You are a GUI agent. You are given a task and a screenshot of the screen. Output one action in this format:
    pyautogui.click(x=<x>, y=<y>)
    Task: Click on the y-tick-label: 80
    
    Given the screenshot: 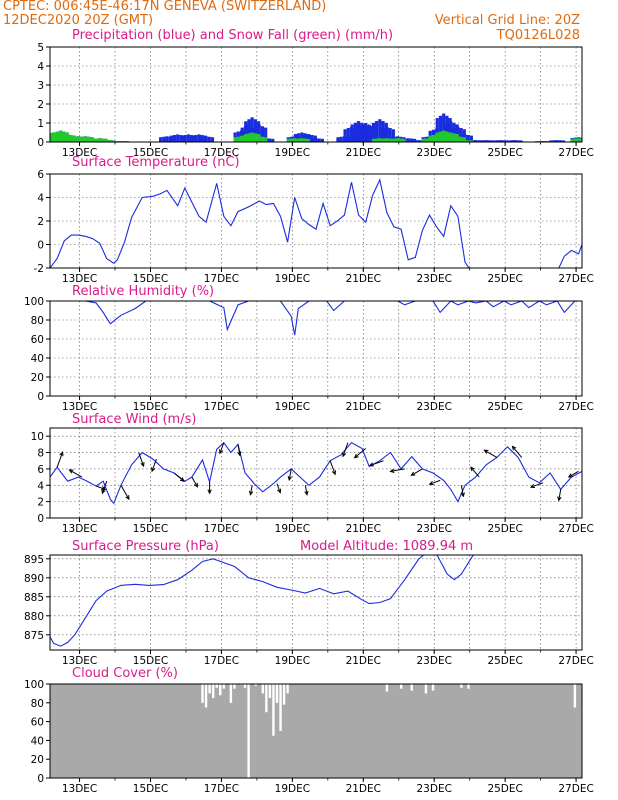 What is the action you would take?
    pyautogui.click(x=37, y=321)
    